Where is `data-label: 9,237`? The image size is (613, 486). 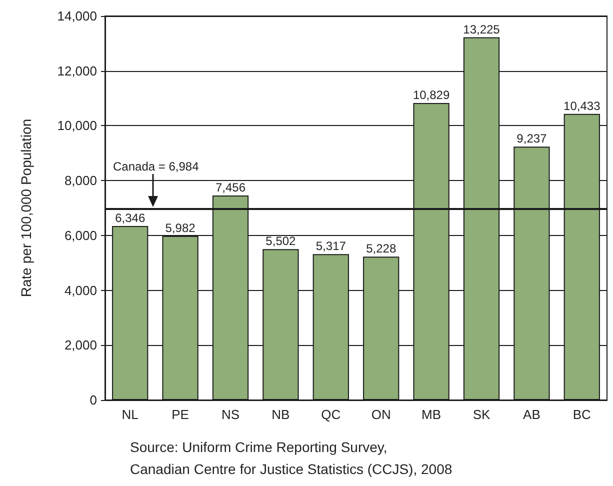
data-label: 9,237 is located at coordinates (532, 139).